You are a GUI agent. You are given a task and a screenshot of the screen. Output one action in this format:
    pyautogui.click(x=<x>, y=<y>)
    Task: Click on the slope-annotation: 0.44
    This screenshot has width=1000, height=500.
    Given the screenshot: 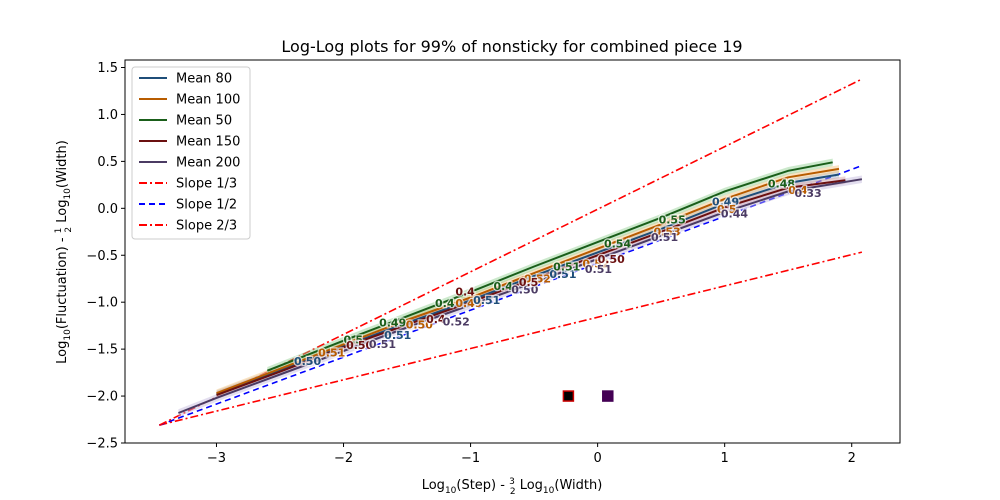 What is the action you would take?
    pyautogui.click(x=734, y=214)
    